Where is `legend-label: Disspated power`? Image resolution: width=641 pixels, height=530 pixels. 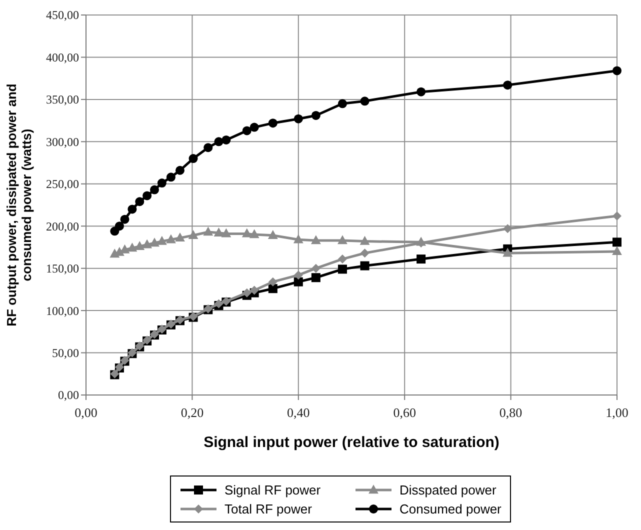 legend-label: Disspated power is located at coordinates (448, 490).